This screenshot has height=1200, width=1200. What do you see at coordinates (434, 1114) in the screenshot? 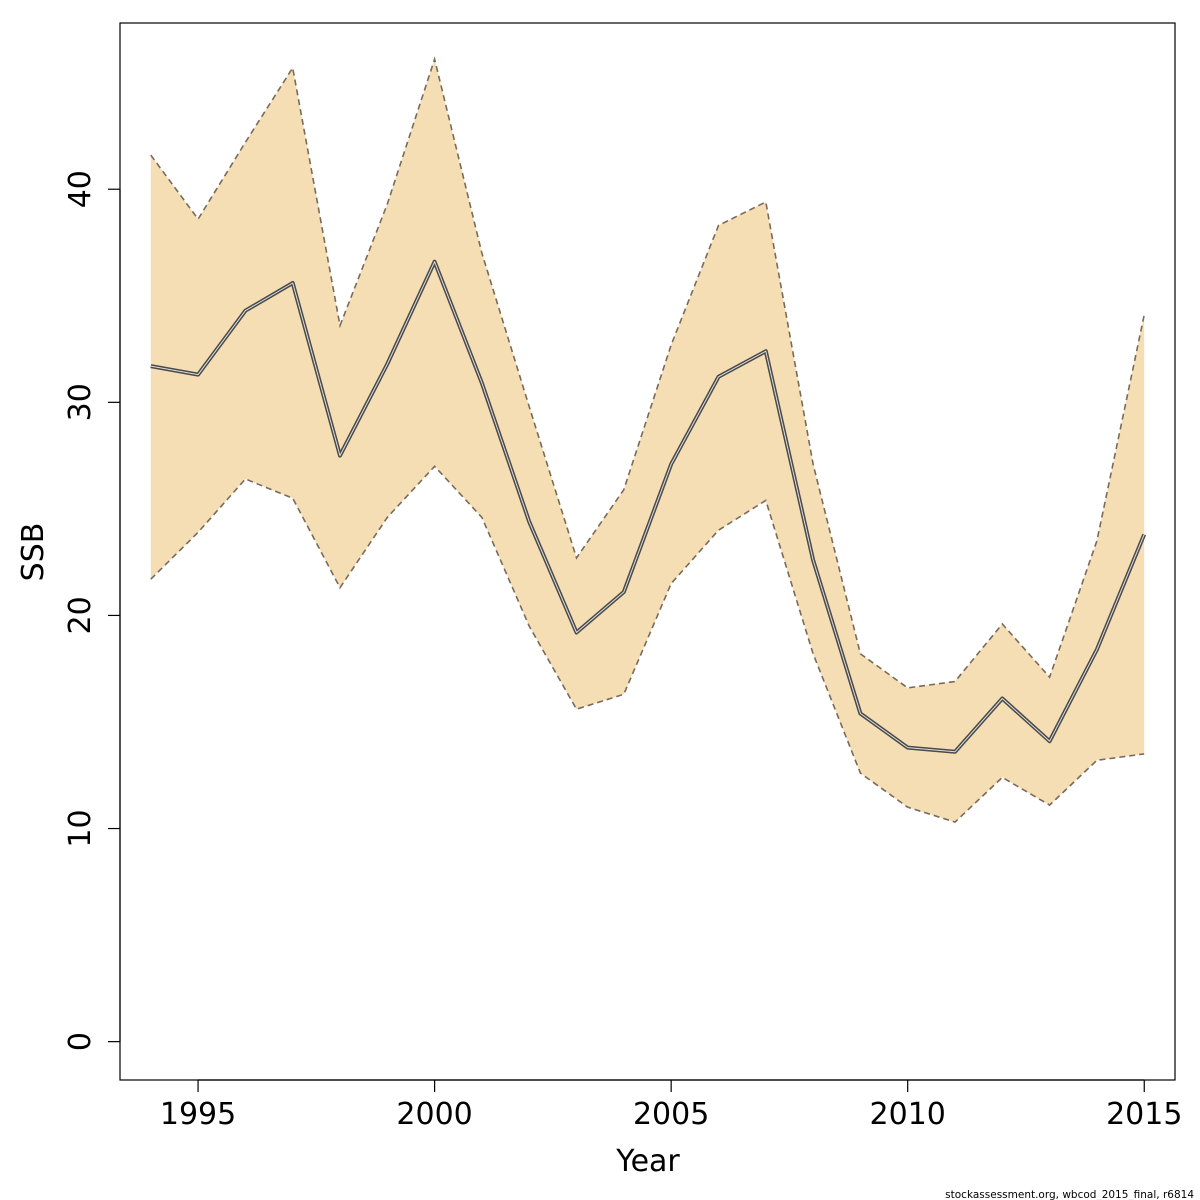
I see `x-tick-label-2000: 2000` at bounding box center [434, 1114].